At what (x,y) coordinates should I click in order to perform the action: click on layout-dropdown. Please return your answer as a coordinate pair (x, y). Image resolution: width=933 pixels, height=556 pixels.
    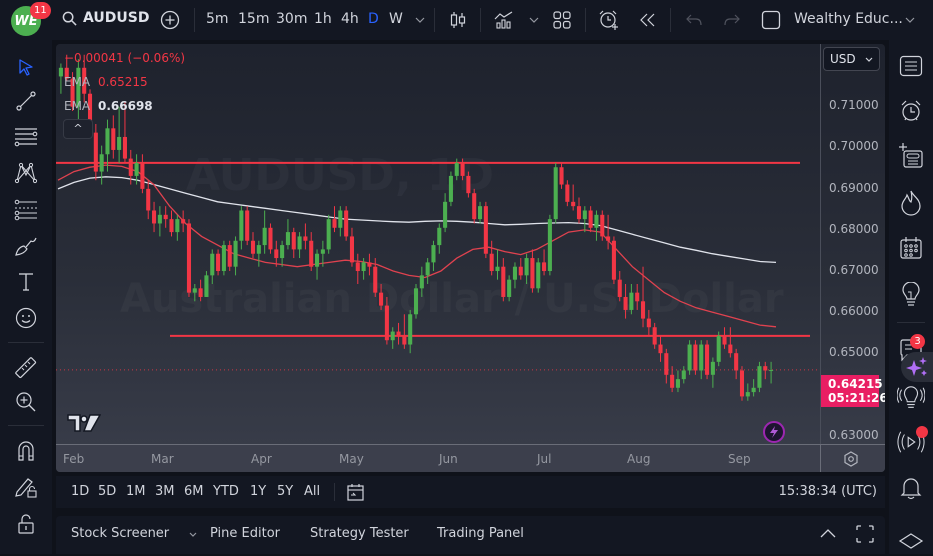
    Looking at the image, I should click on (910, 20).